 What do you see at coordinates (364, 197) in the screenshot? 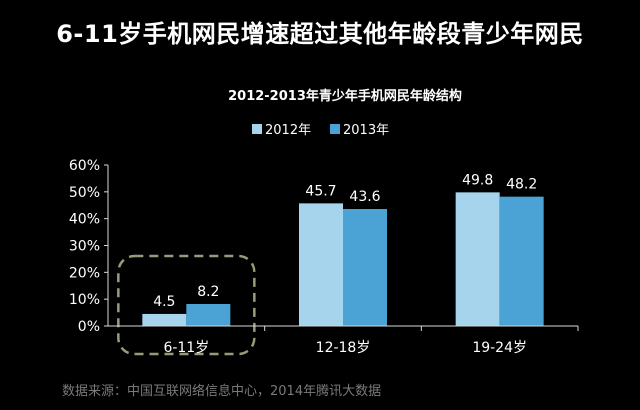
I see `data-label: 43.6` at bounding box center [364, 197].